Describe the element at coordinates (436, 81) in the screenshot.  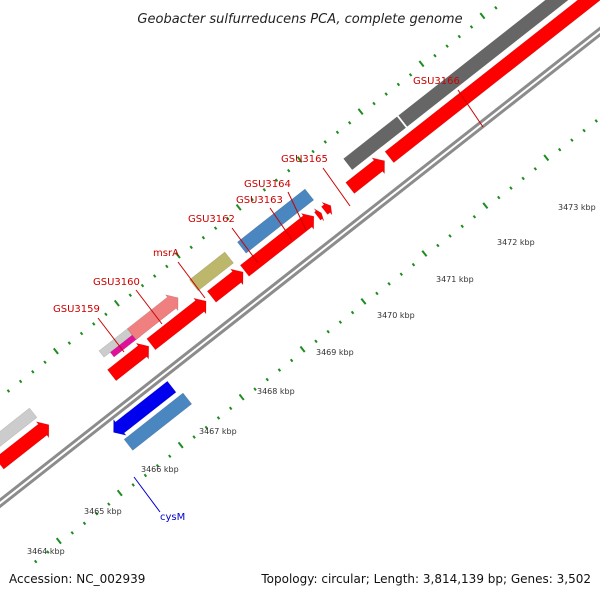
I see `gene-label: GSU3166` at that location.